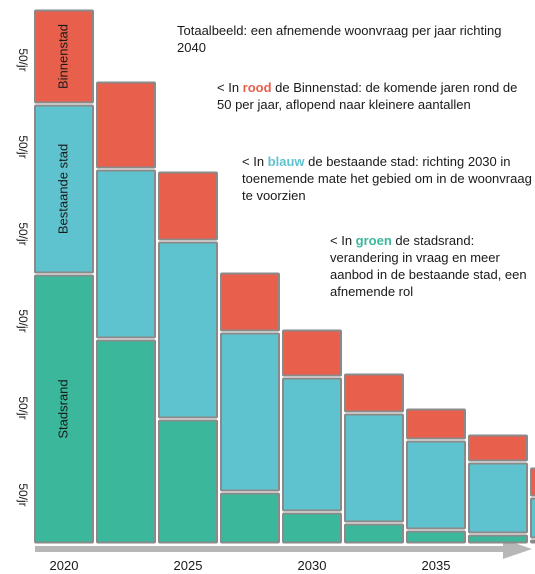 The width and height of the screenshot is (535, 574). I want to click on annotation-red-highlight: rood, so click(257, 87).